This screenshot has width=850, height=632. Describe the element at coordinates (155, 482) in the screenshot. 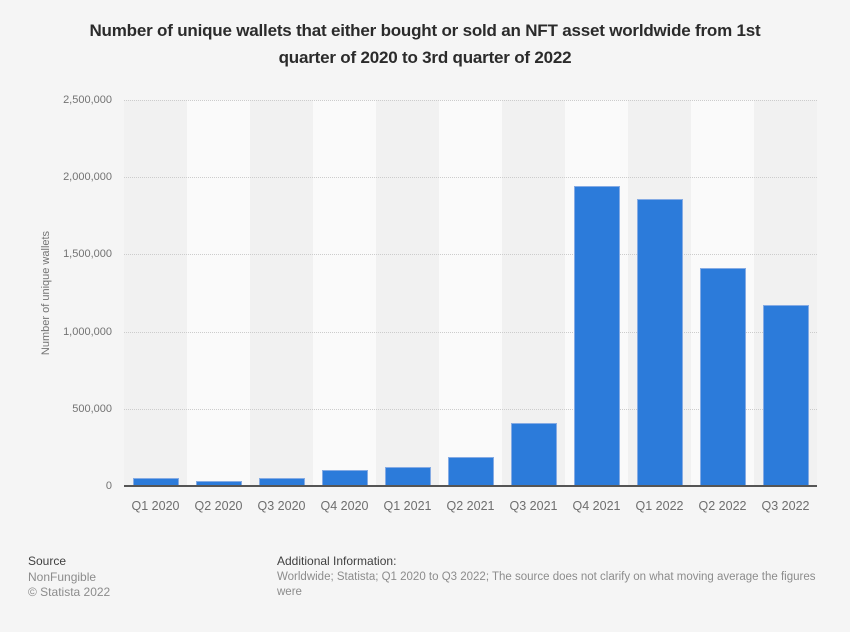

I see `bar-q1-2020` at that location.